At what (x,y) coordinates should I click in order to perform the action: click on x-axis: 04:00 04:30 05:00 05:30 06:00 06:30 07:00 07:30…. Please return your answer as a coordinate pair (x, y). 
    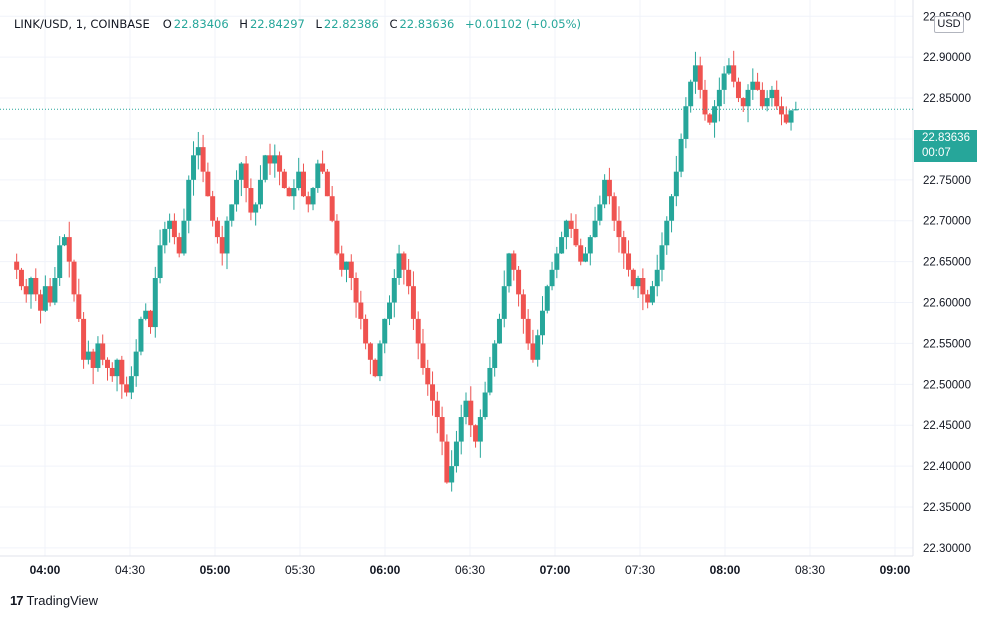
    Looking at the image, I should click on (470, 570).